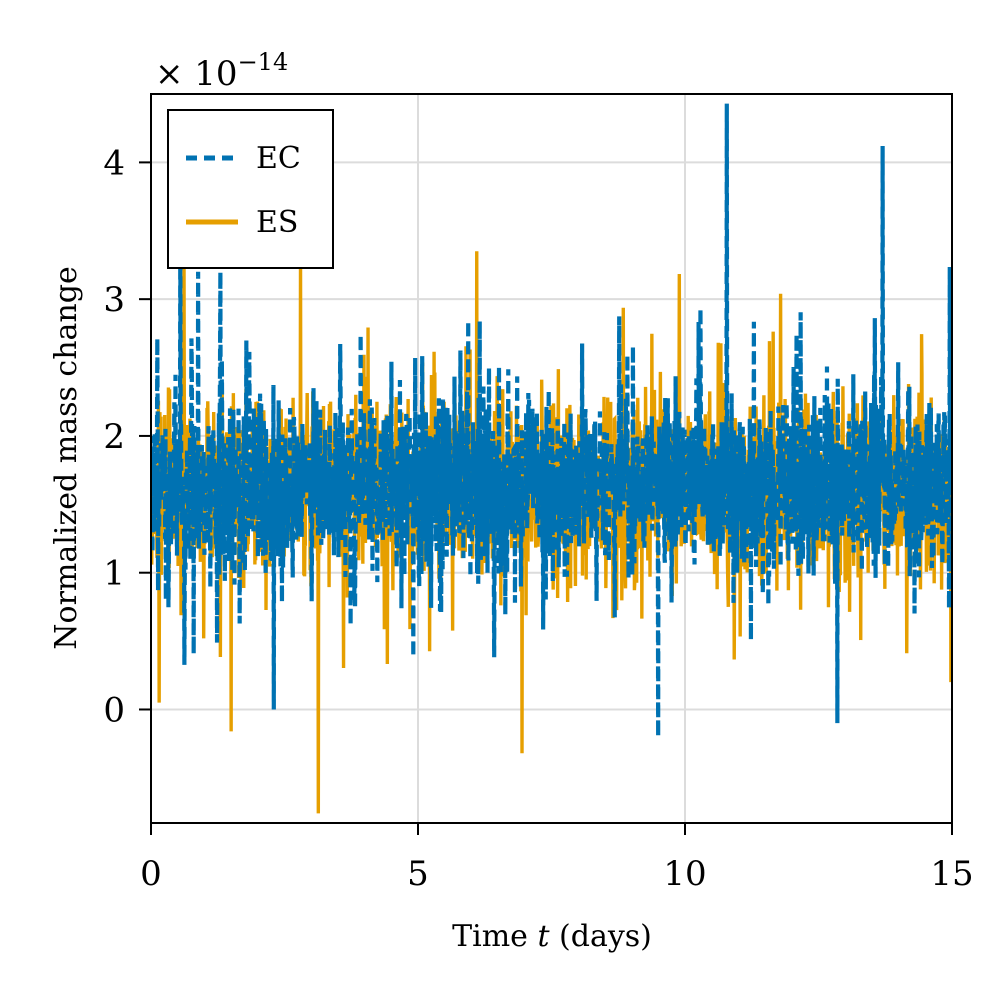 This screenshot has width=997, height=997. Describe the element at coordinates (114, 163) in the screenshot. I see `y-tick-label: 4` at that location.